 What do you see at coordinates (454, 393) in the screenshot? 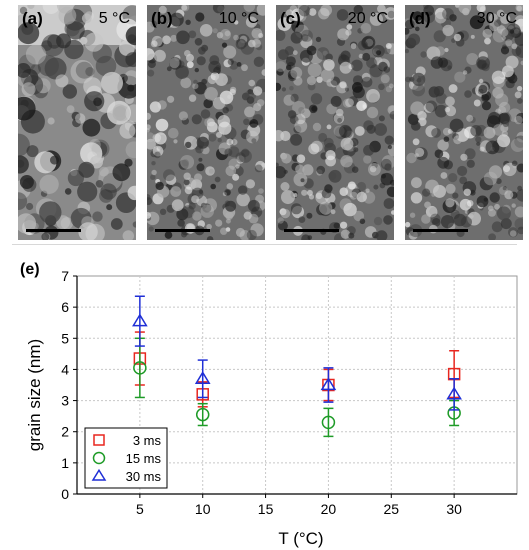
I see `data-point` at bounding box center [454, 393].